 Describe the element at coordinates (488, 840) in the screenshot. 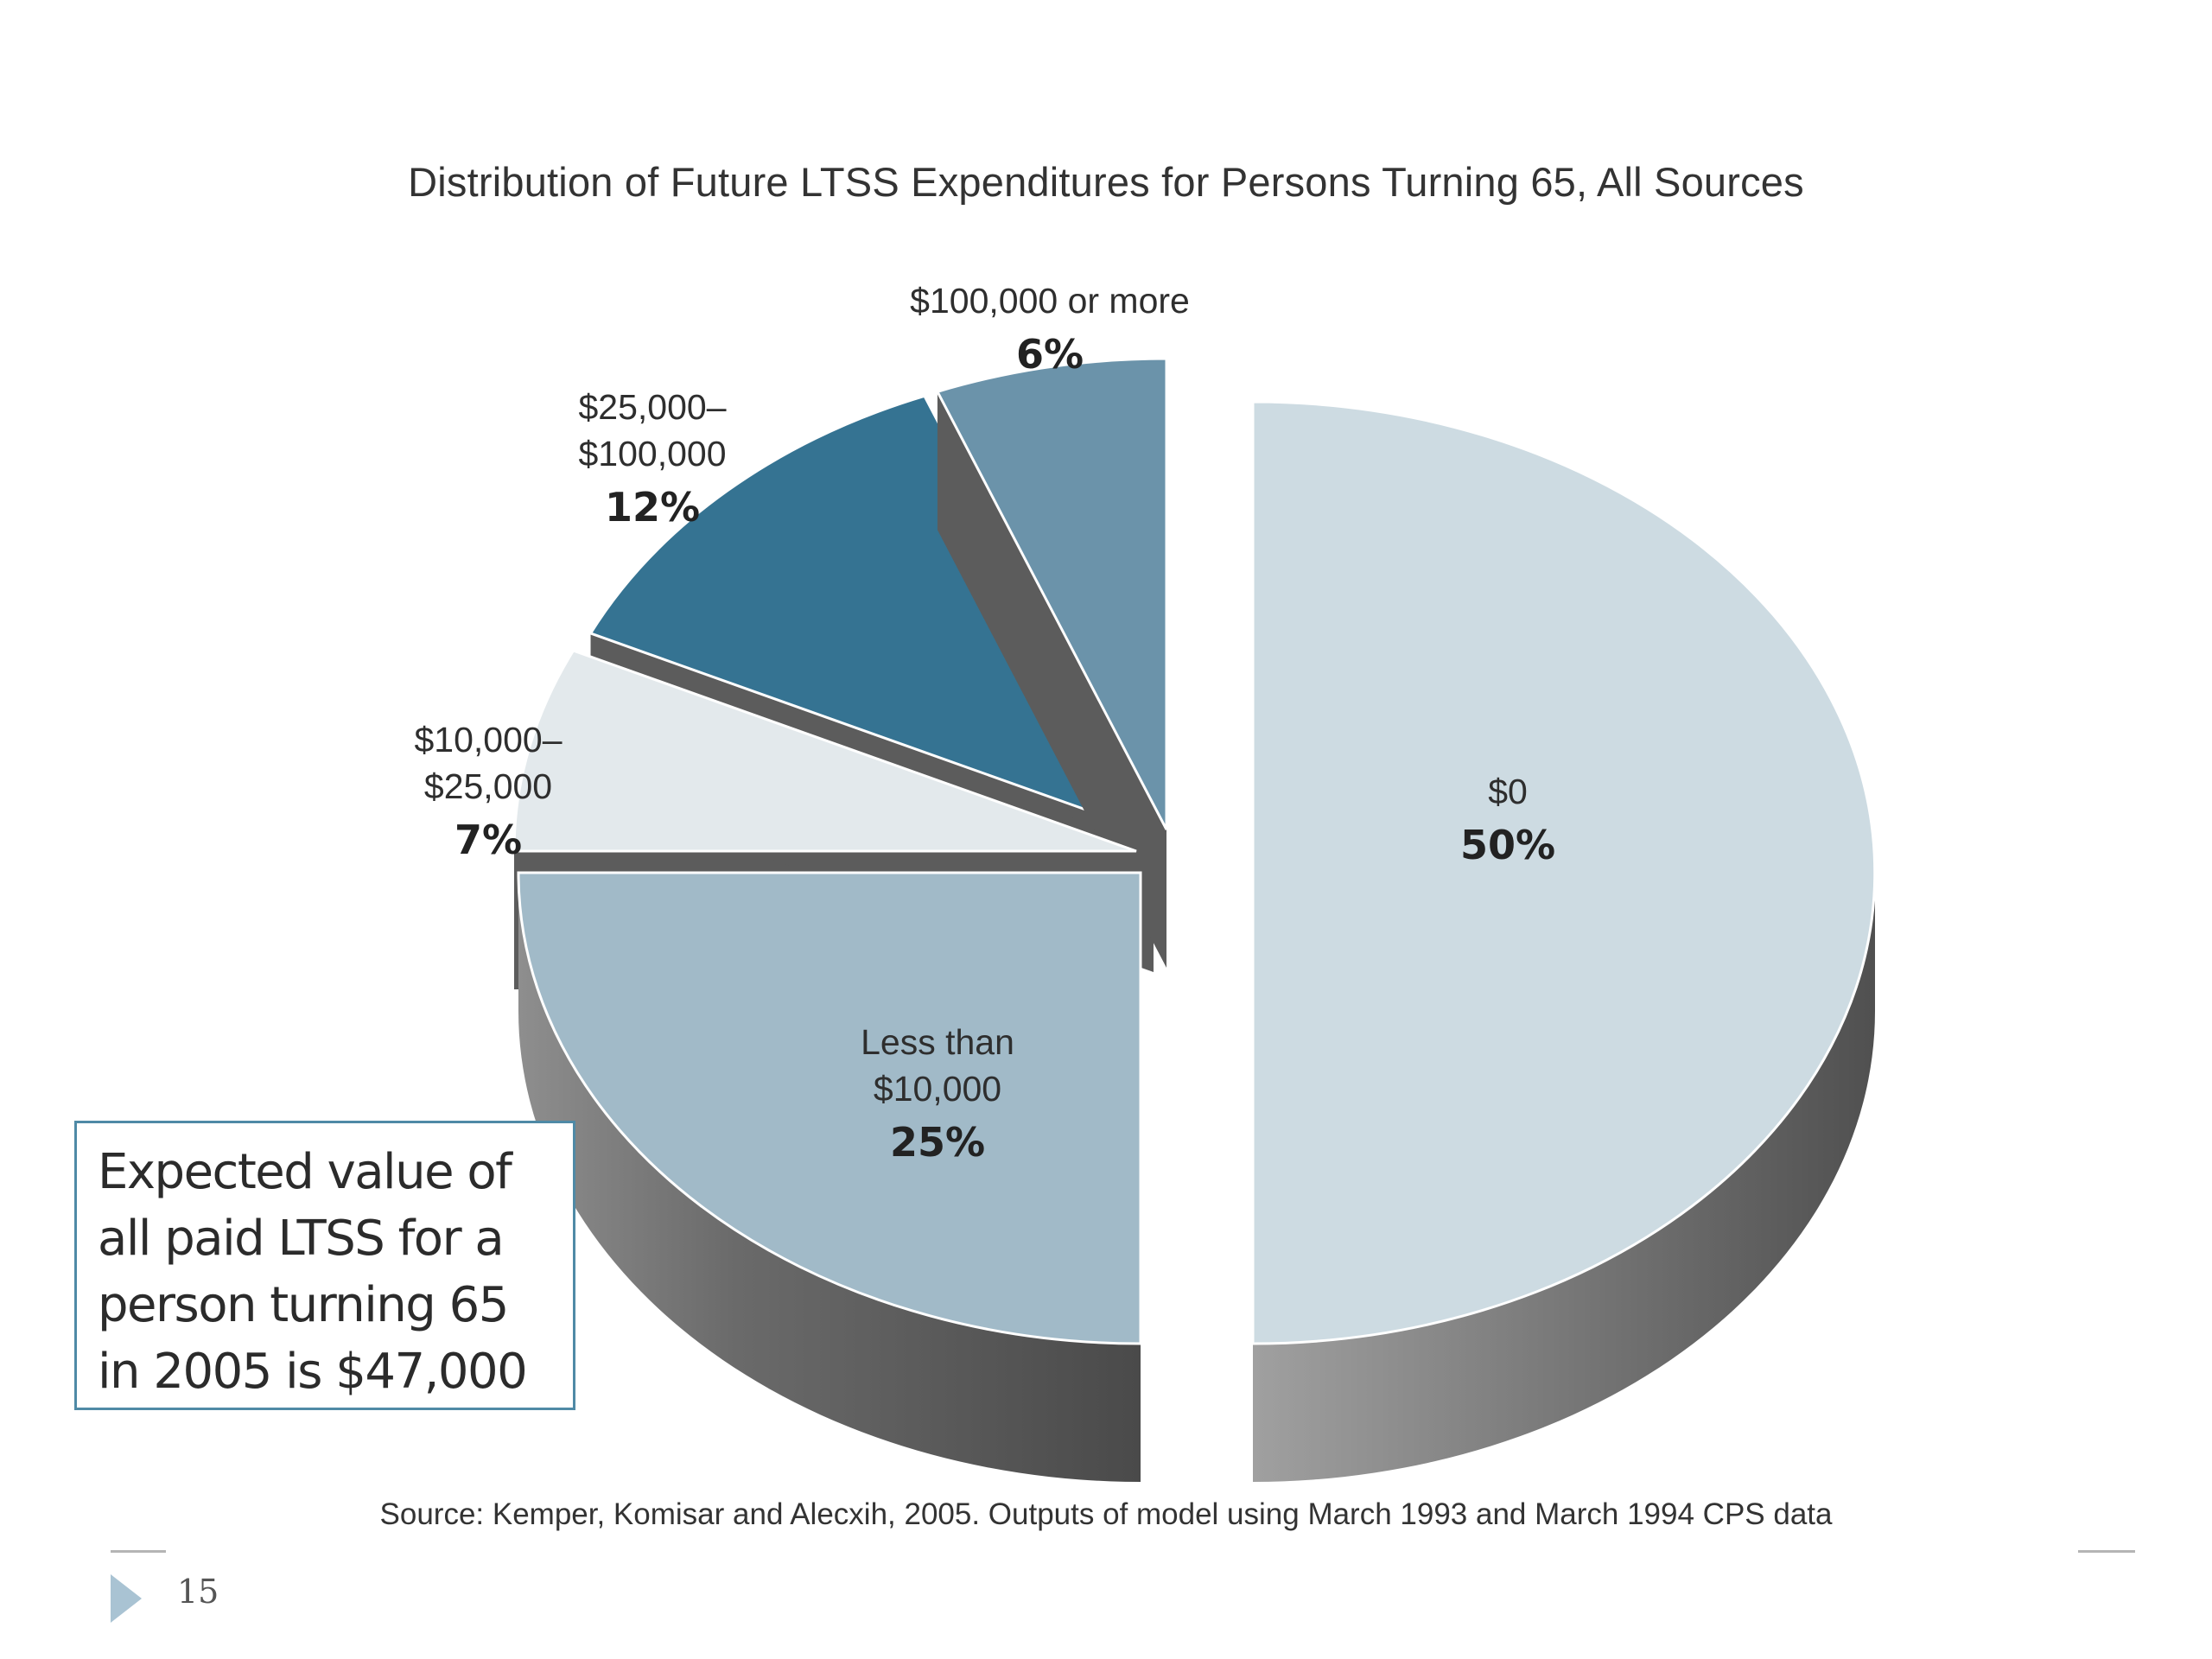

I see `slice-value-label: 7%` at that location.